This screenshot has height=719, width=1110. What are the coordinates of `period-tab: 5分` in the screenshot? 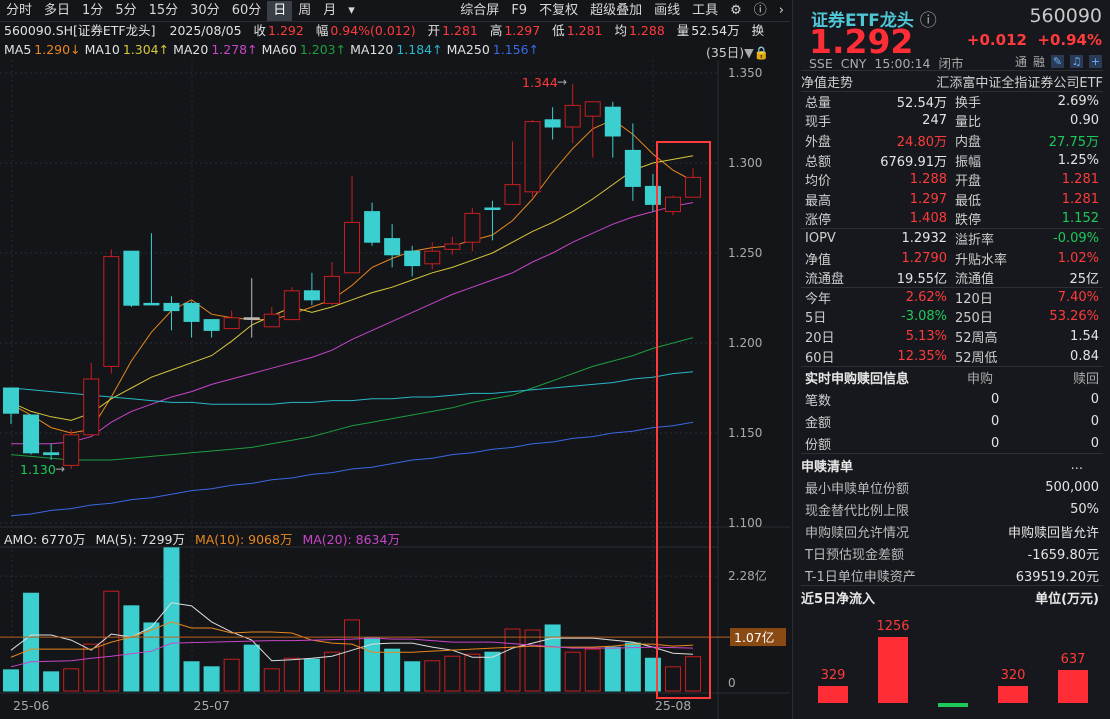 It's located at (126, 10).